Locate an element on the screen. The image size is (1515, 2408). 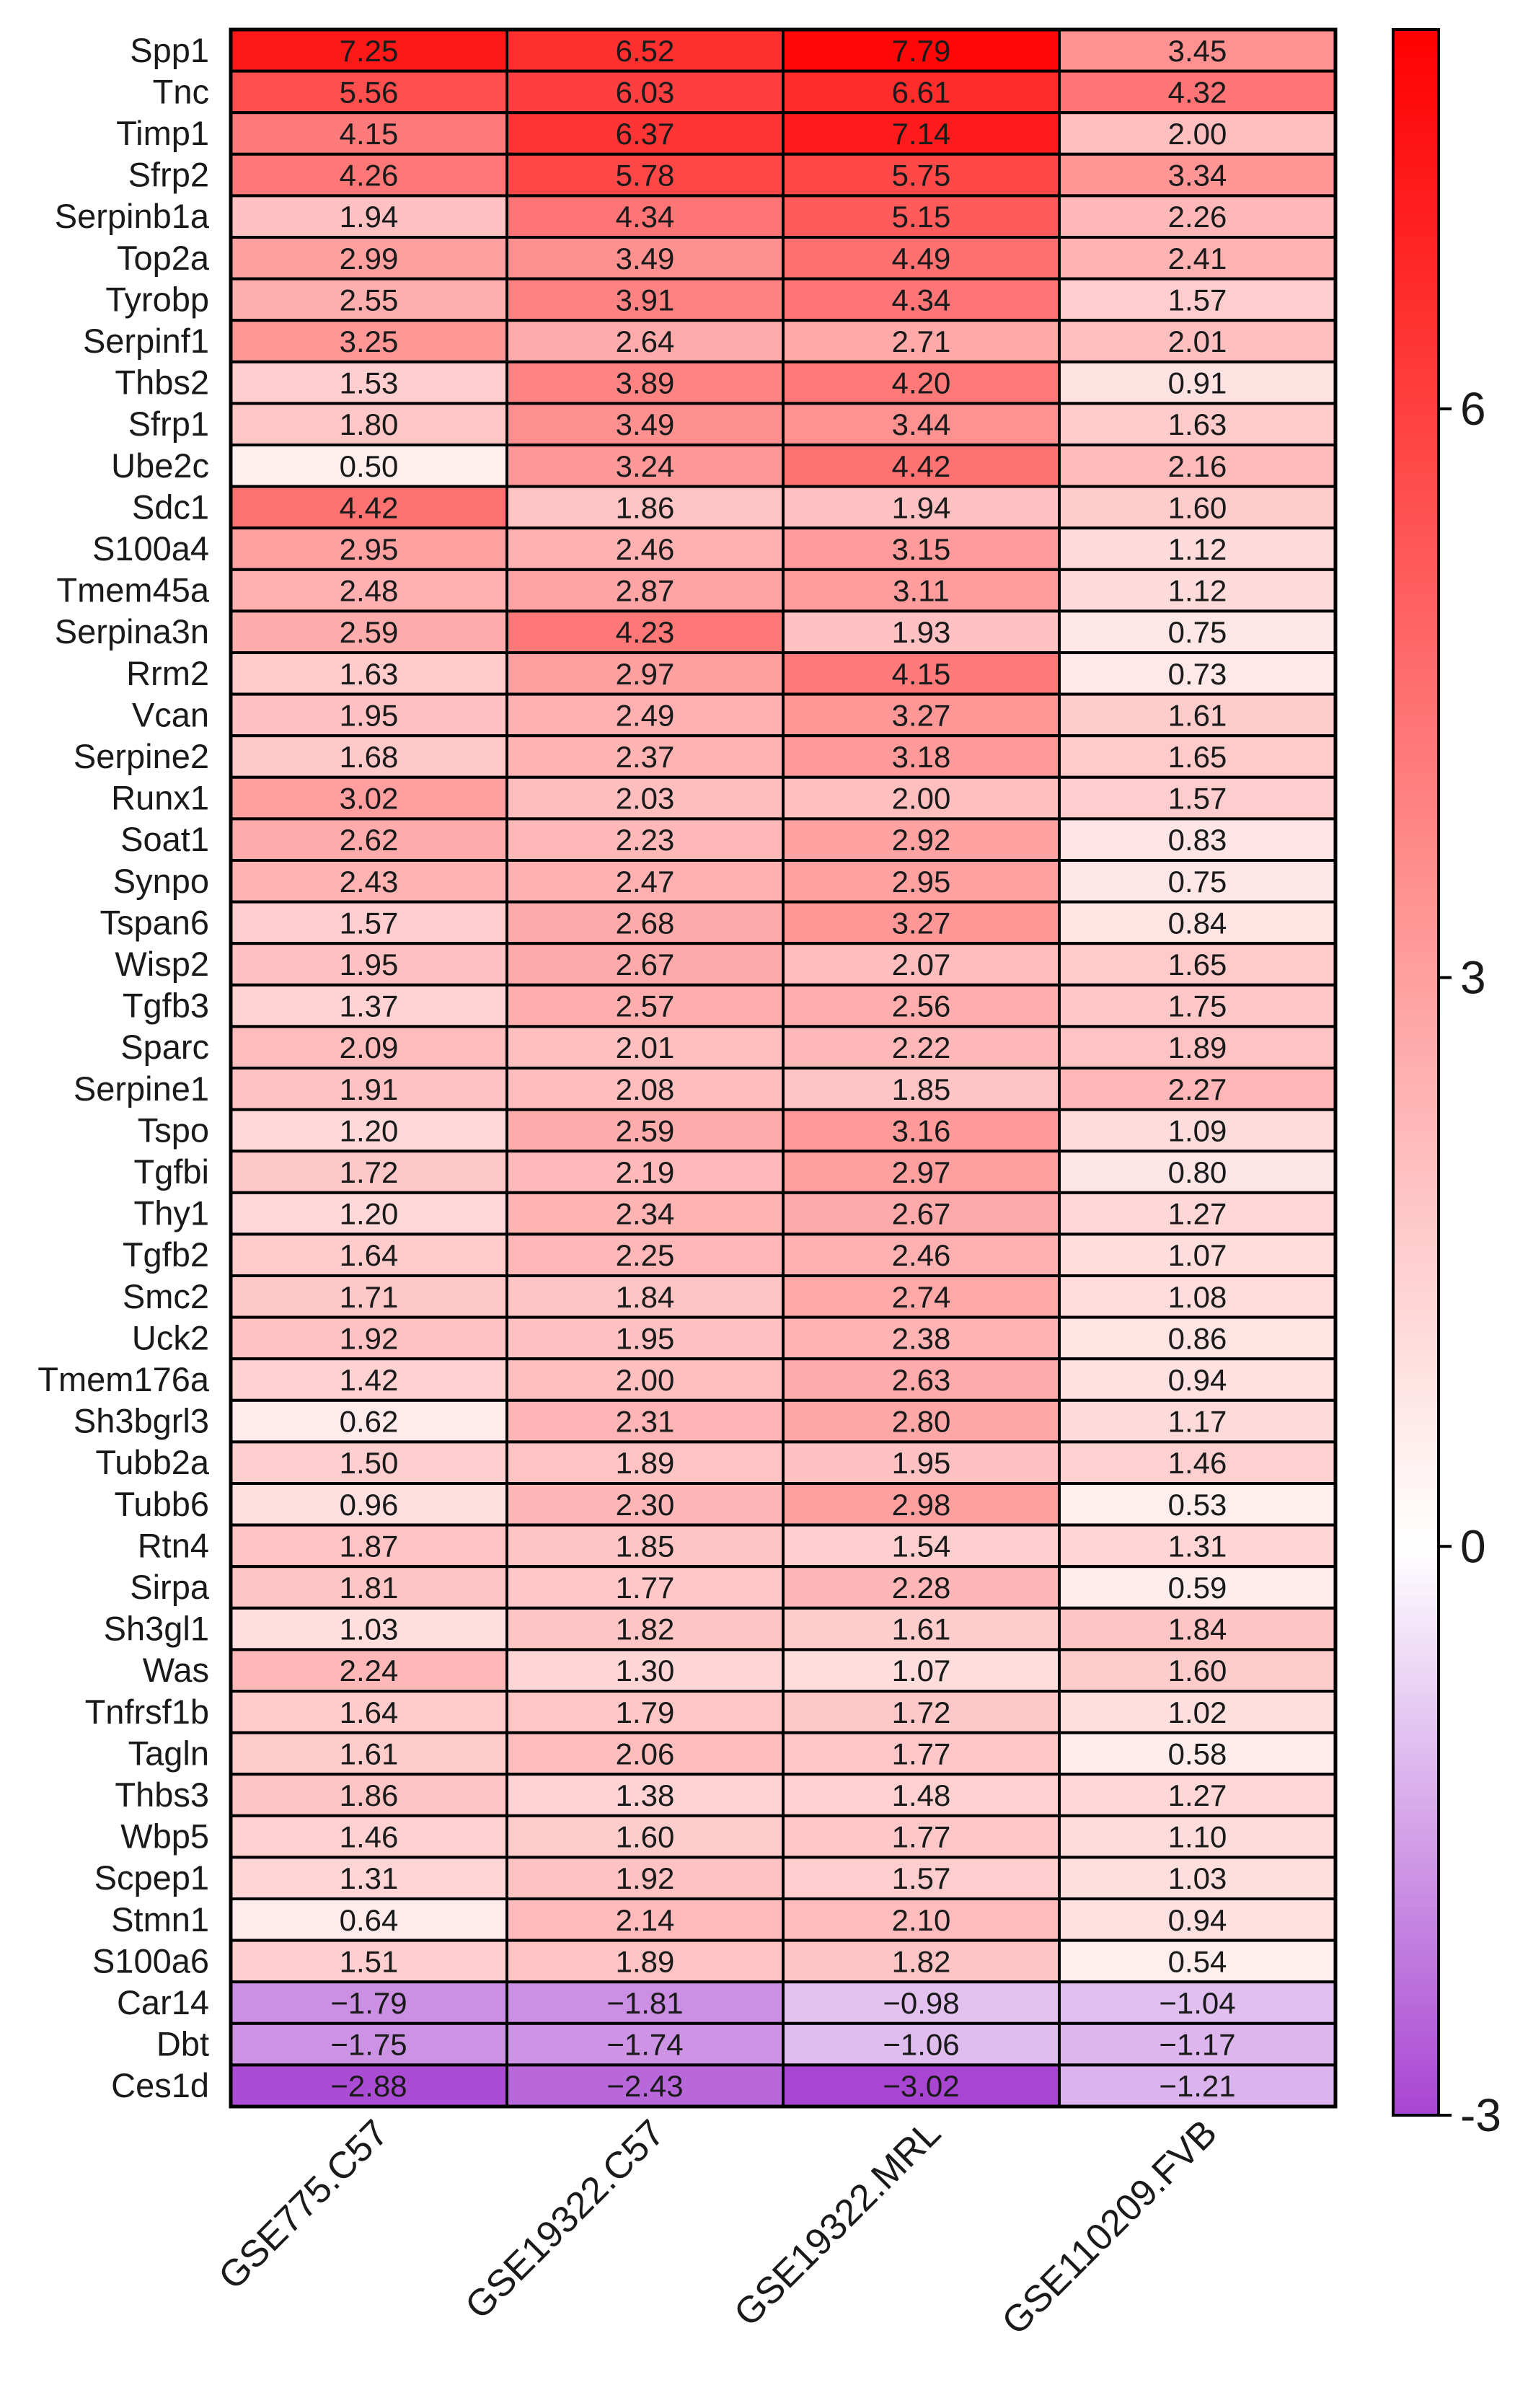
cell-value-label: 2.01 is located at coordinates (1197, 341).